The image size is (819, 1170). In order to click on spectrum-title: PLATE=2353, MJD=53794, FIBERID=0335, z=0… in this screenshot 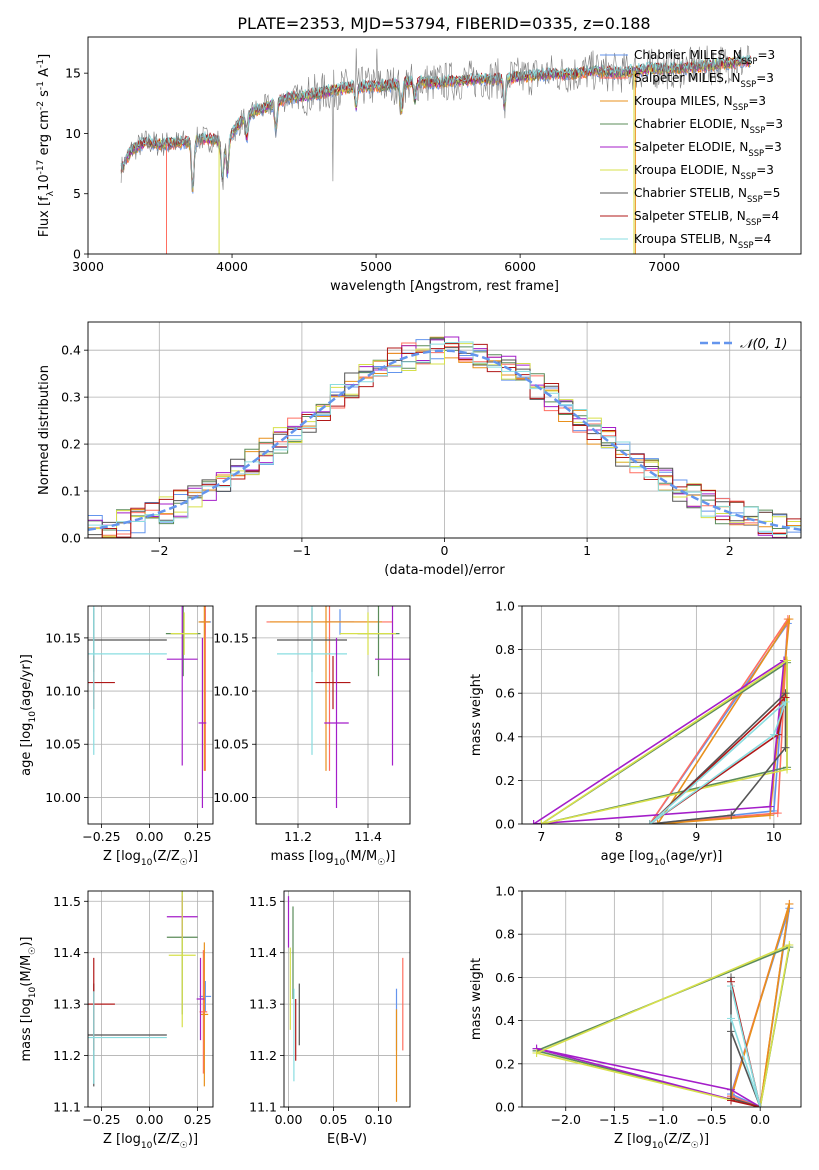, I will do `click(443, 23)`.